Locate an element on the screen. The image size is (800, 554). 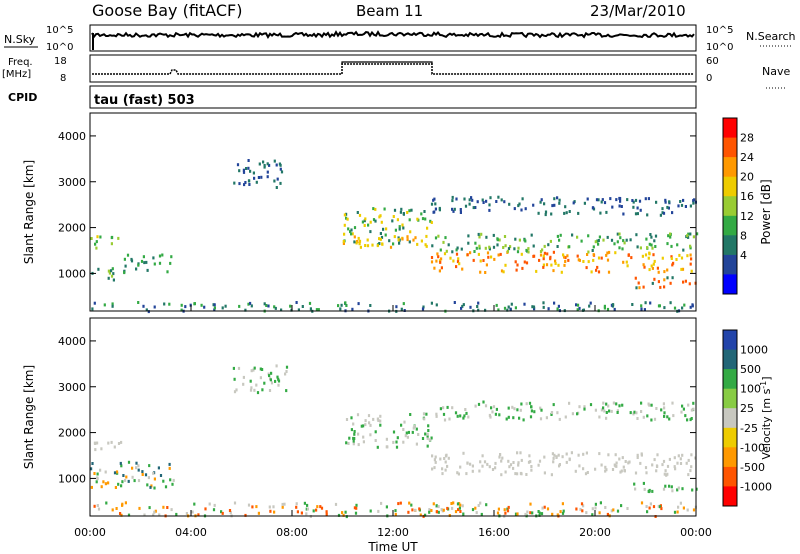
power-y-axis-label: Slant Range [km] is located at coordinates (29, 212).